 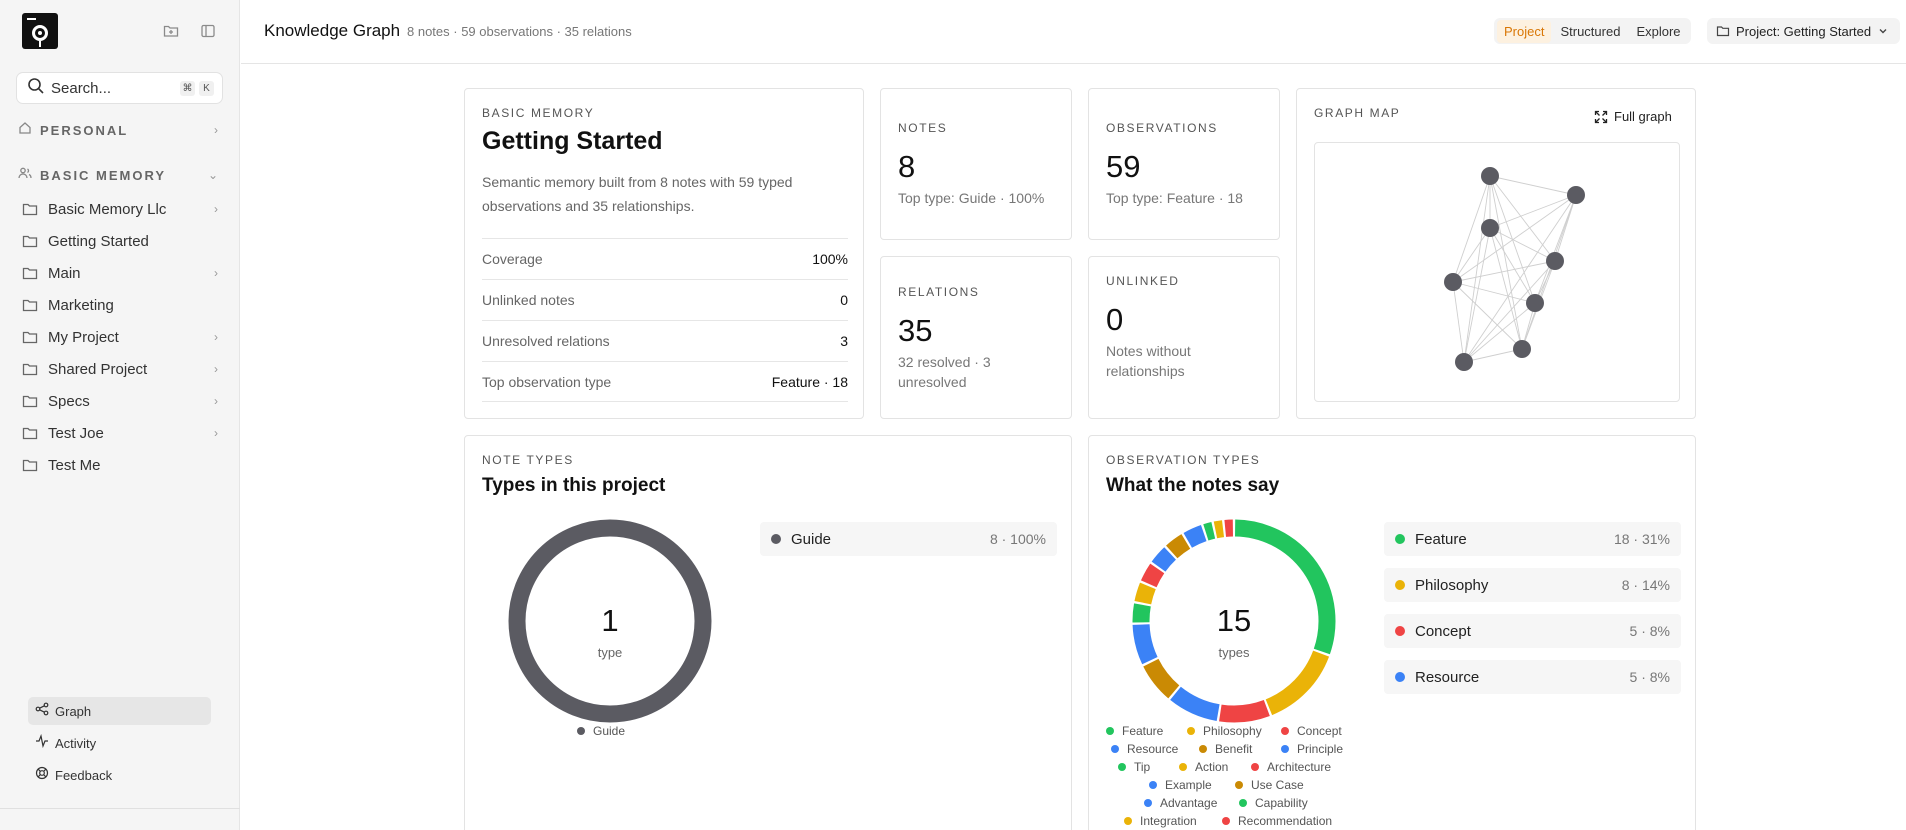 What do you see at coordinates (118, 130) in the screenshot?
I see `section-personal: PERSONAL ›` at bounding box center [118, 130].